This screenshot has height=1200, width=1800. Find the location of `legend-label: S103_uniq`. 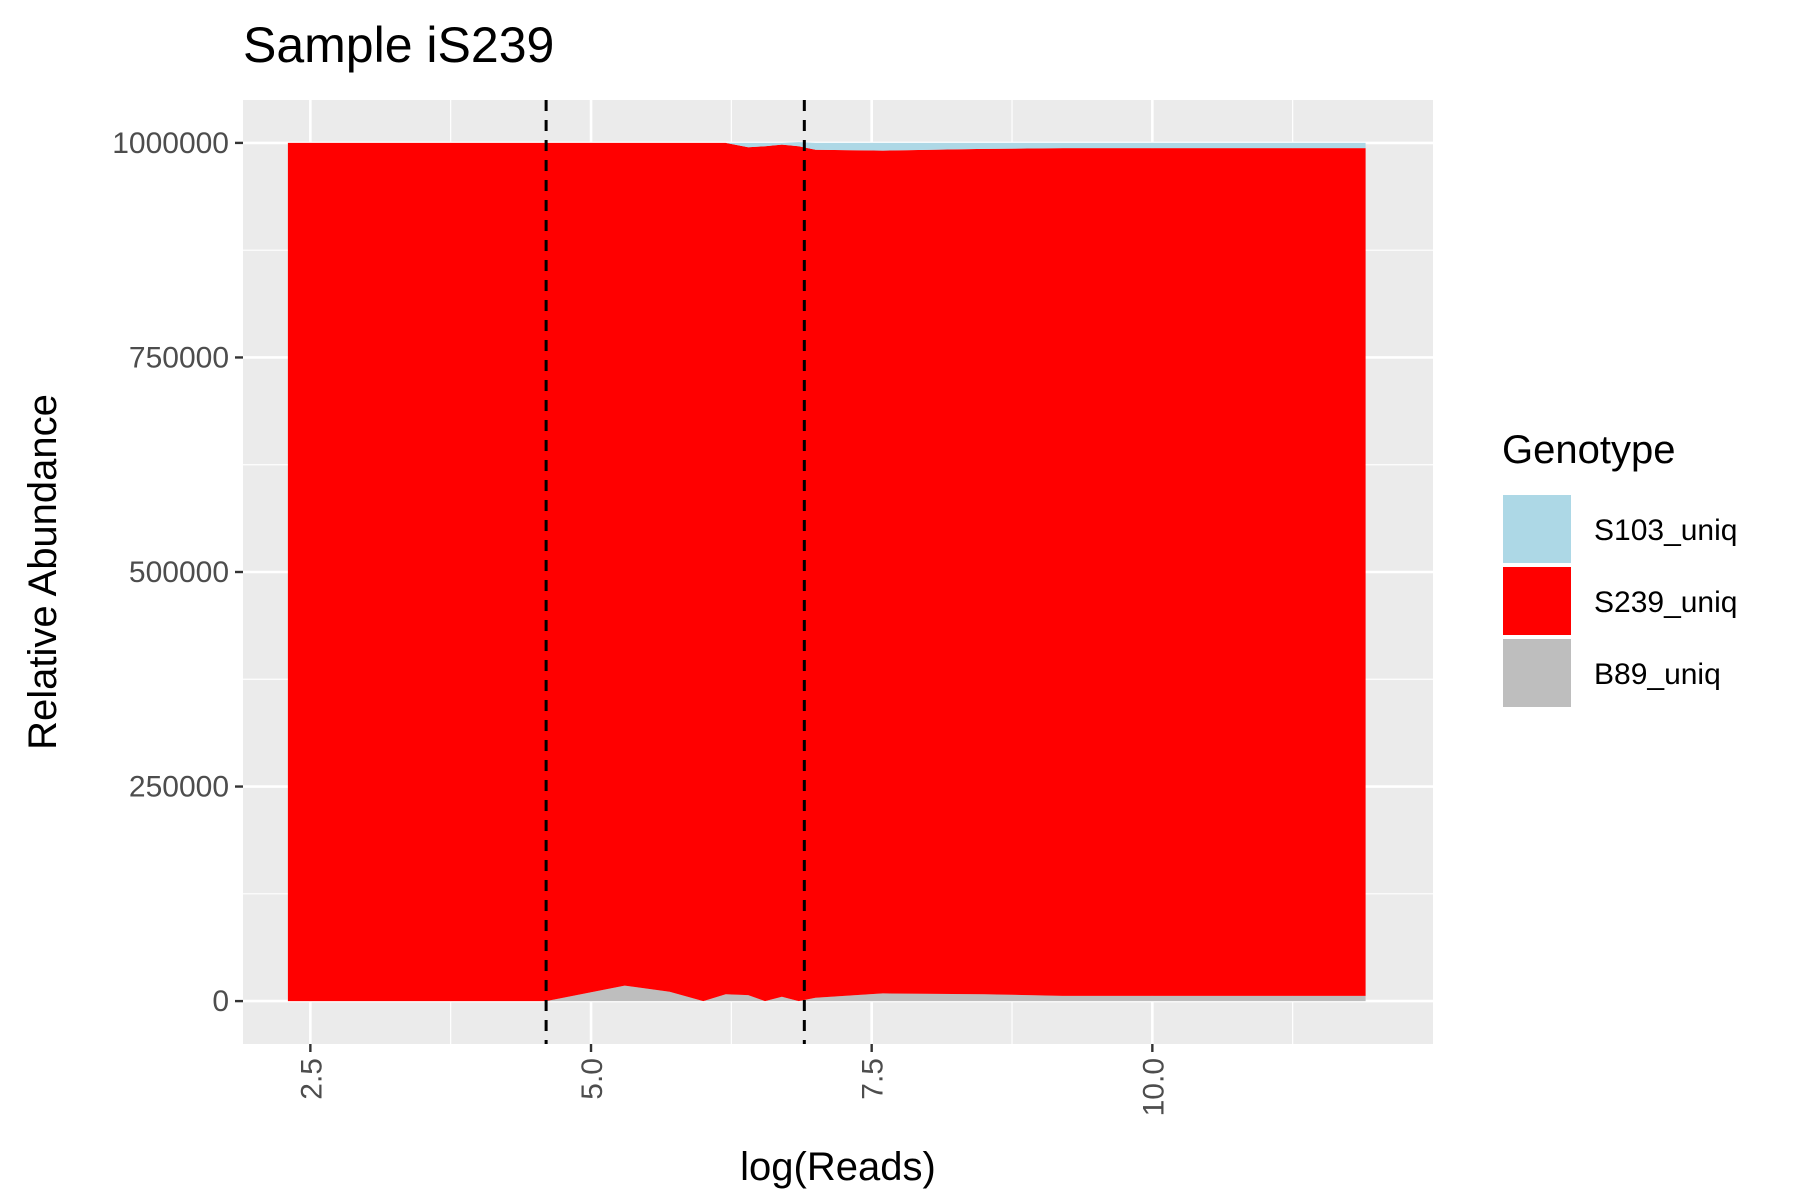

legend-label: S103_uniq is located at coordinates (1665, 530).